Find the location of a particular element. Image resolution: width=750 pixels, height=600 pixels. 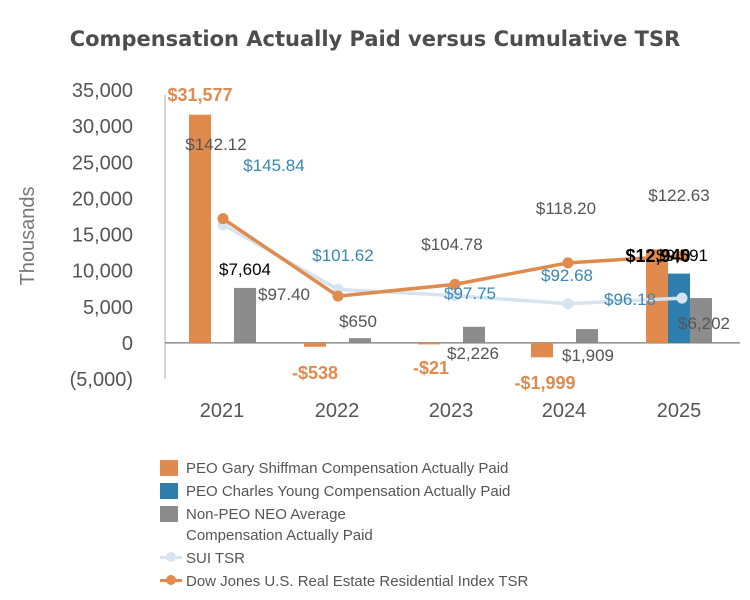

label-neo-average: $650 is located at coordinates (358, 321).